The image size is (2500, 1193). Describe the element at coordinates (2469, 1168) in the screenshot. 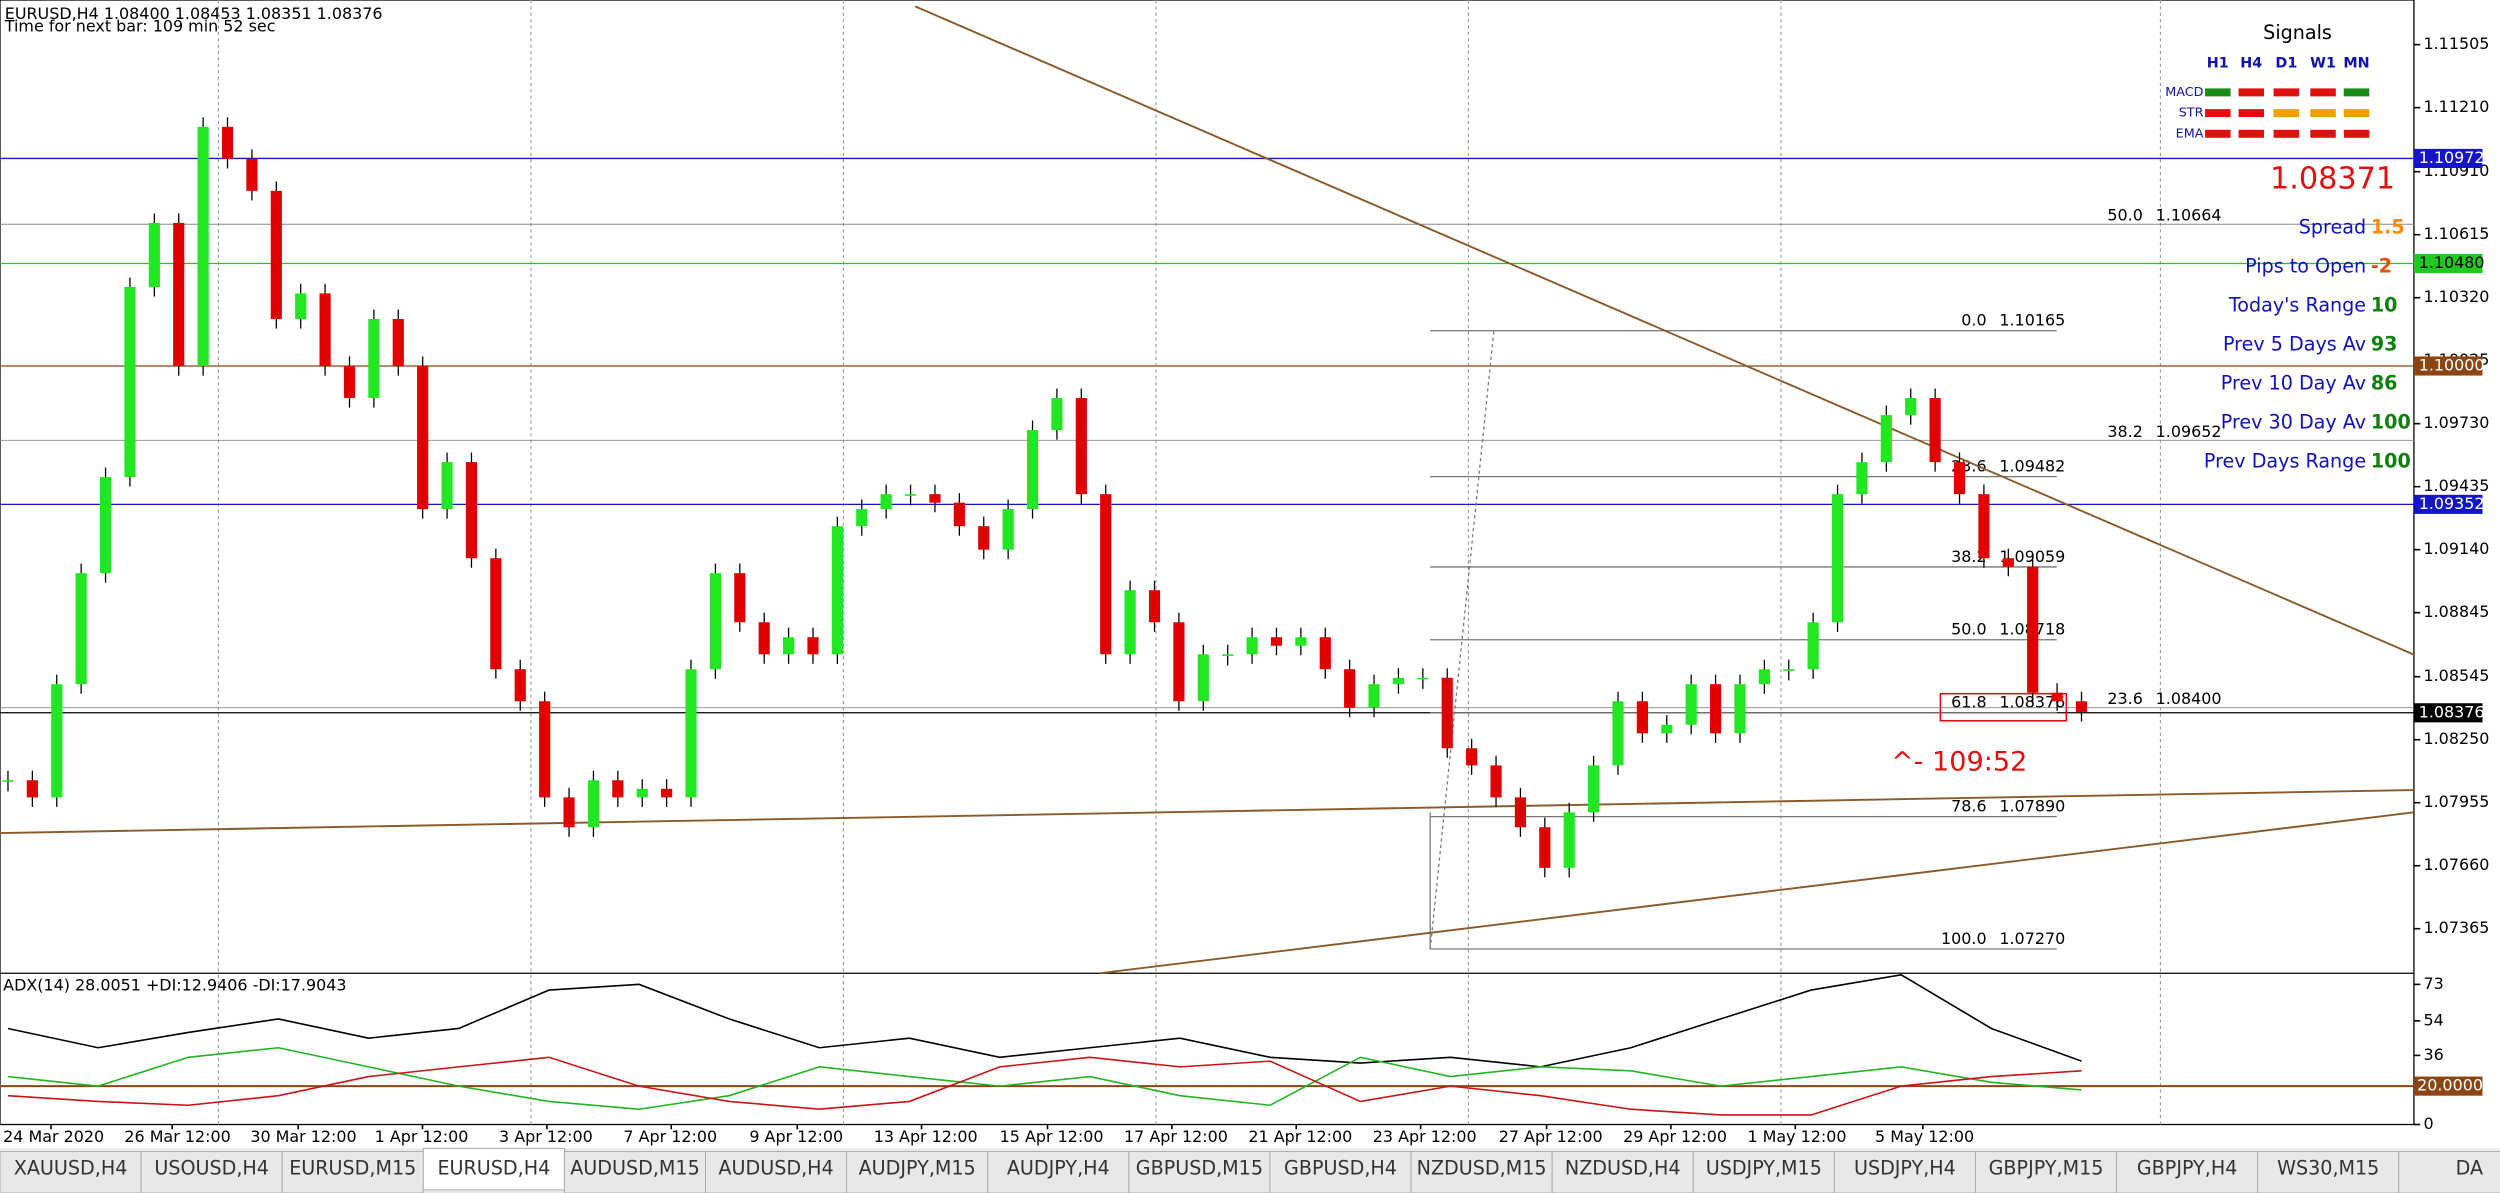

I see `tab-label: DA` at that location.